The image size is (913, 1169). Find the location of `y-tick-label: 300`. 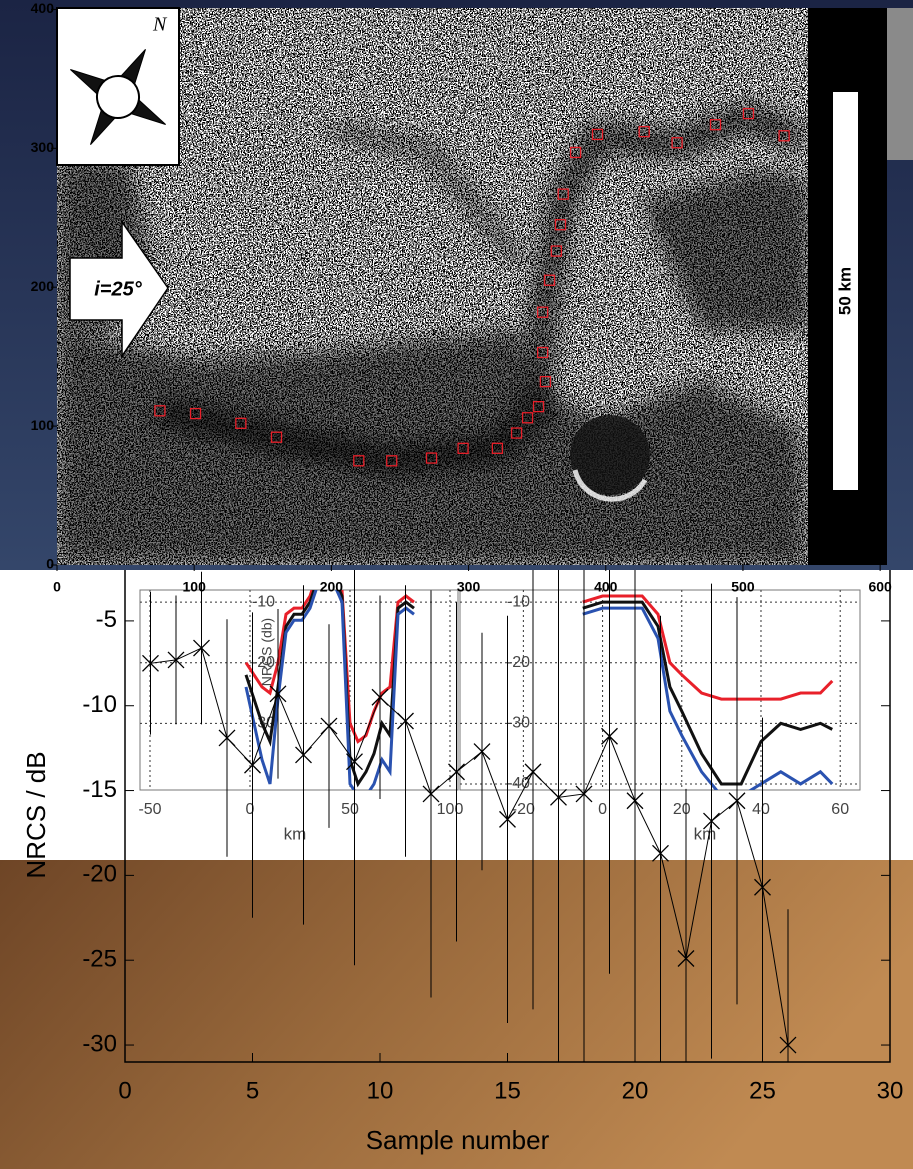

y-tick-label: 300 is located at coordinates (43, 147).